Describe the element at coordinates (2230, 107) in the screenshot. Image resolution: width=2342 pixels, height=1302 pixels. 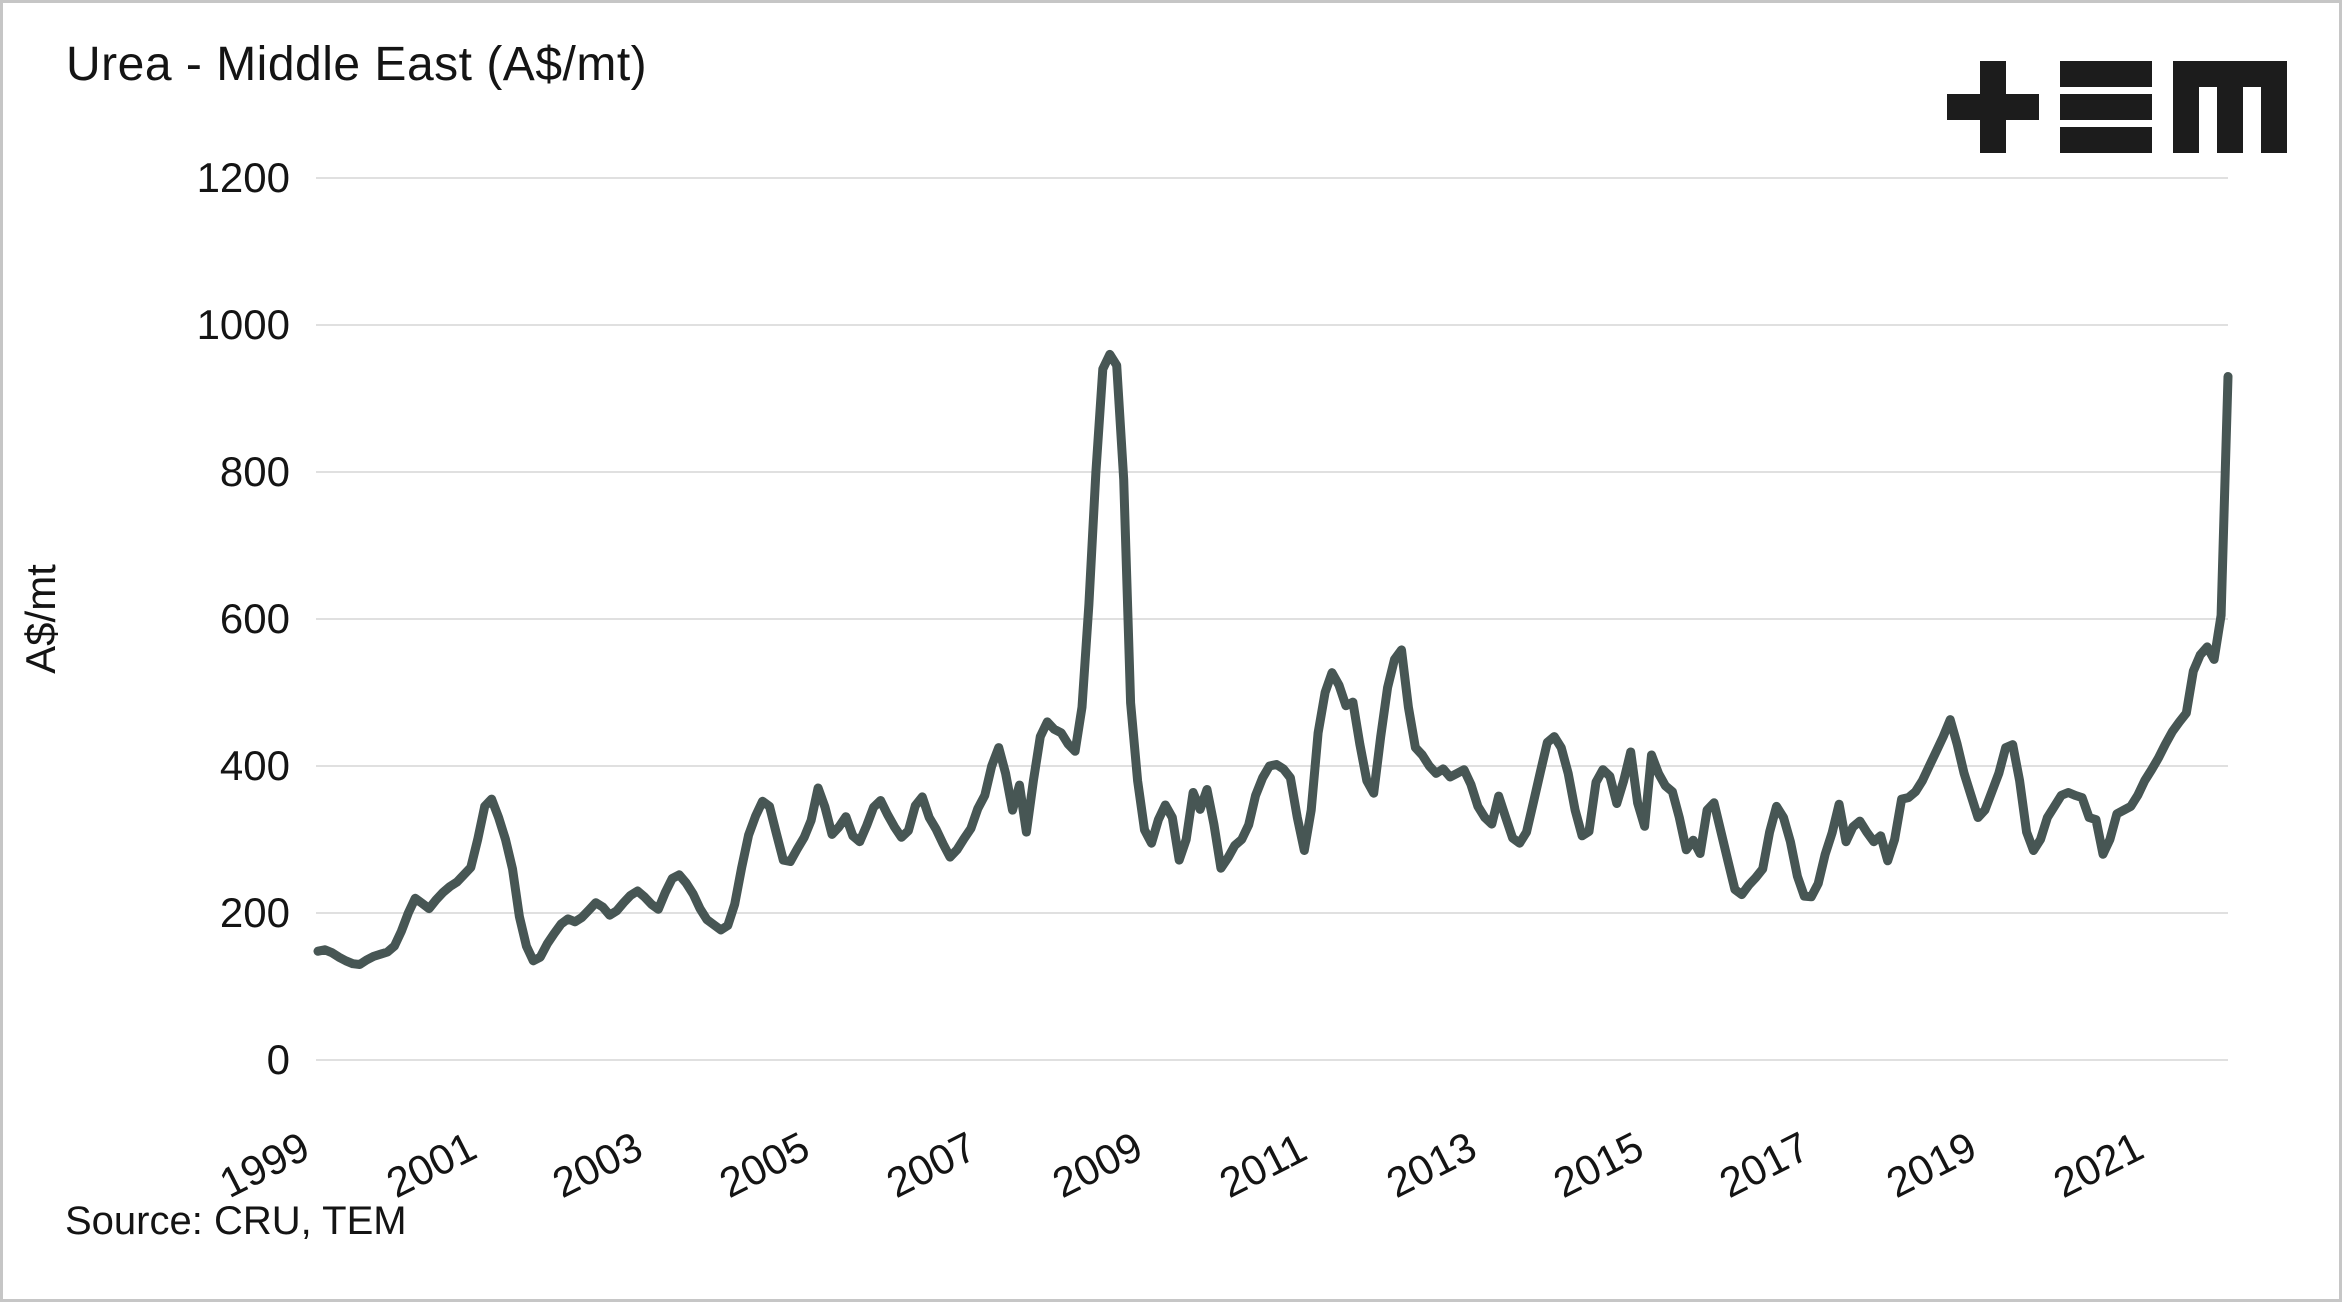
I see `logo-m-icon` at that location.